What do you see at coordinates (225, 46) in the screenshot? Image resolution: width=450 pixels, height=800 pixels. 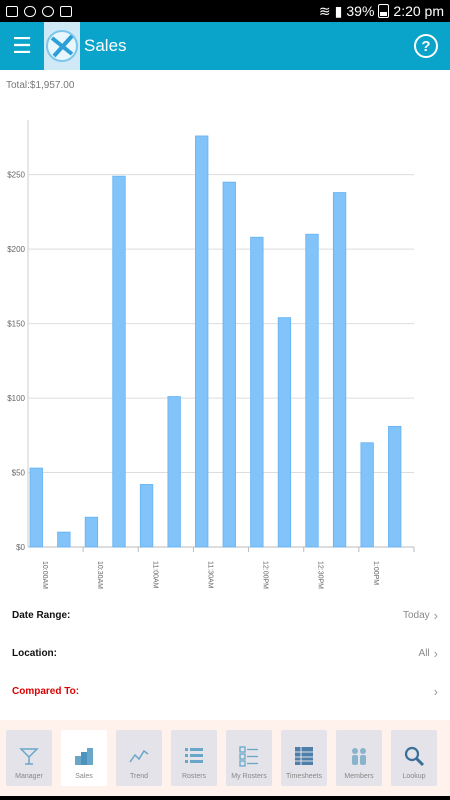 I see `app-bar: ☰ Sales ?` at bounding box center [225, 46].